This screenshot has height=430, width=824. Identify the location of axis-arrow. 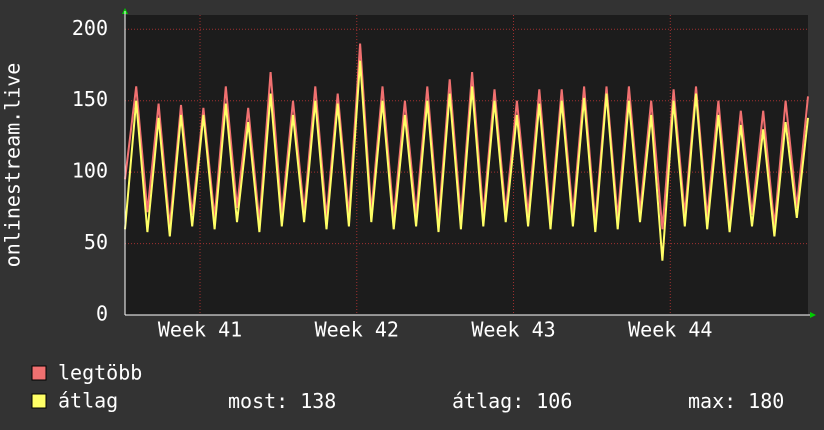
(813, 315).